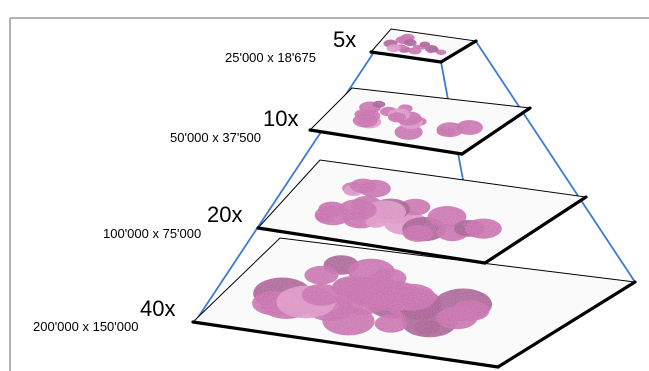  I want to click on level-5x-plate, so click(423, 46).